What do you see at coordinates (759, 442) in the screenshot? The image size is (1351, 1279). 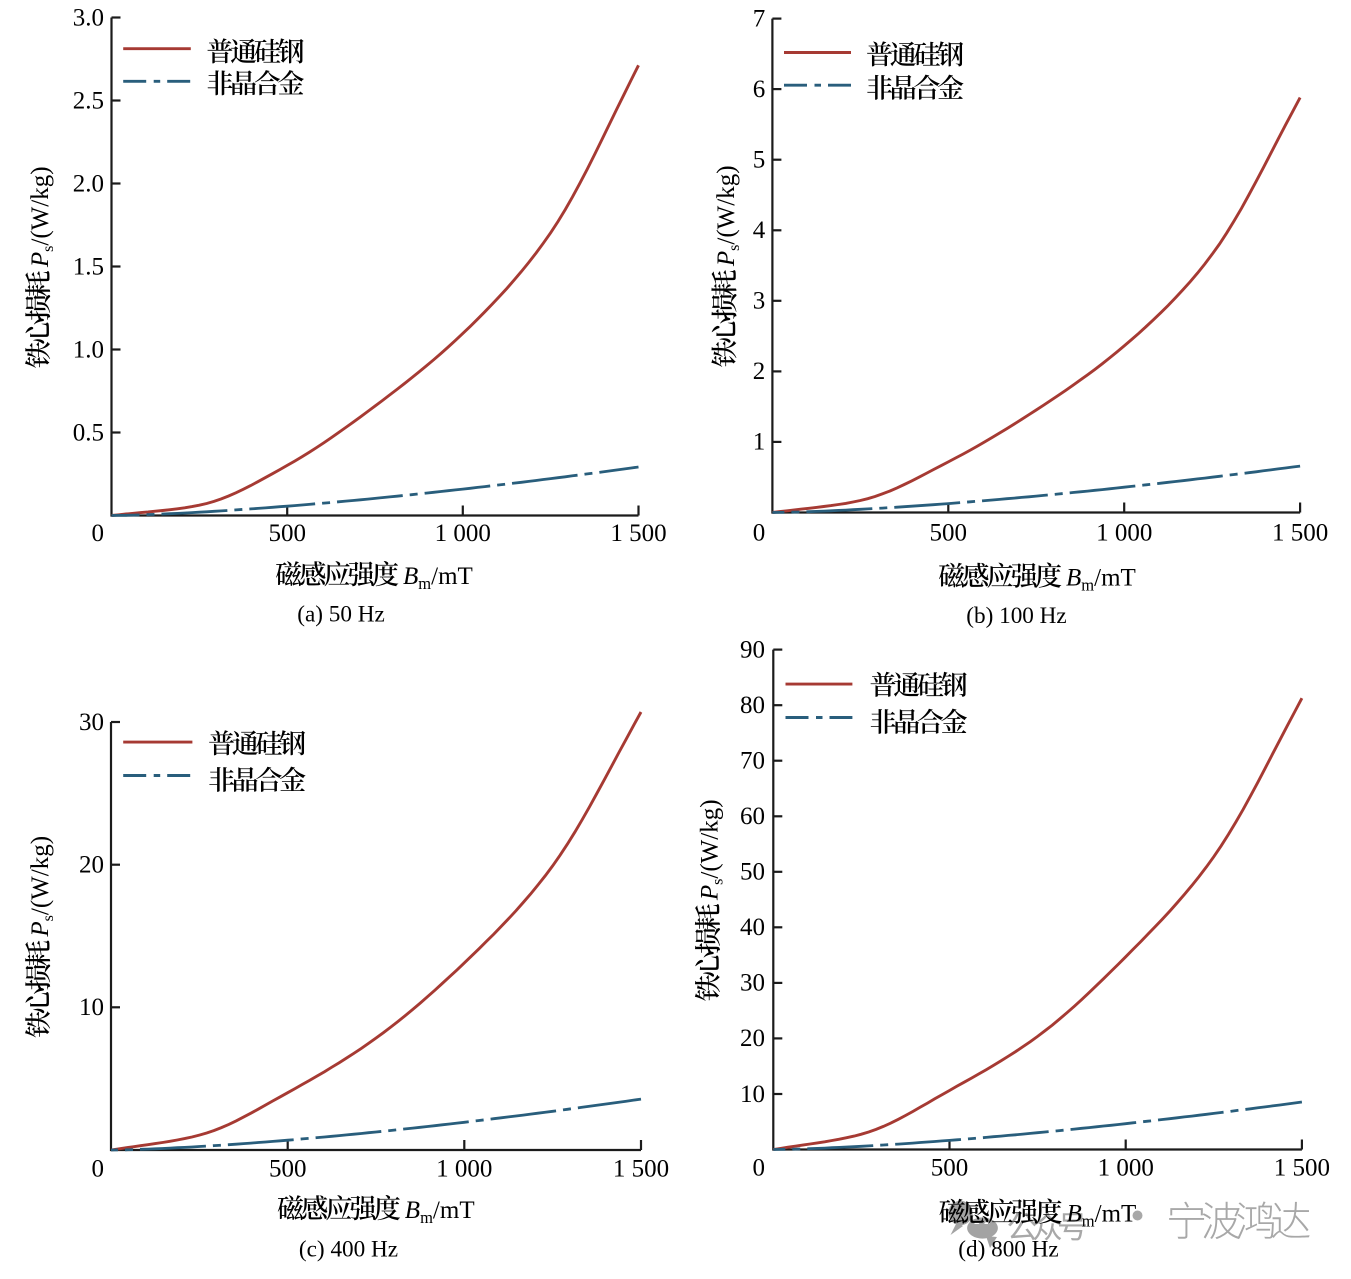 I see `svg-text: 1` at bounding box center [759, 442].